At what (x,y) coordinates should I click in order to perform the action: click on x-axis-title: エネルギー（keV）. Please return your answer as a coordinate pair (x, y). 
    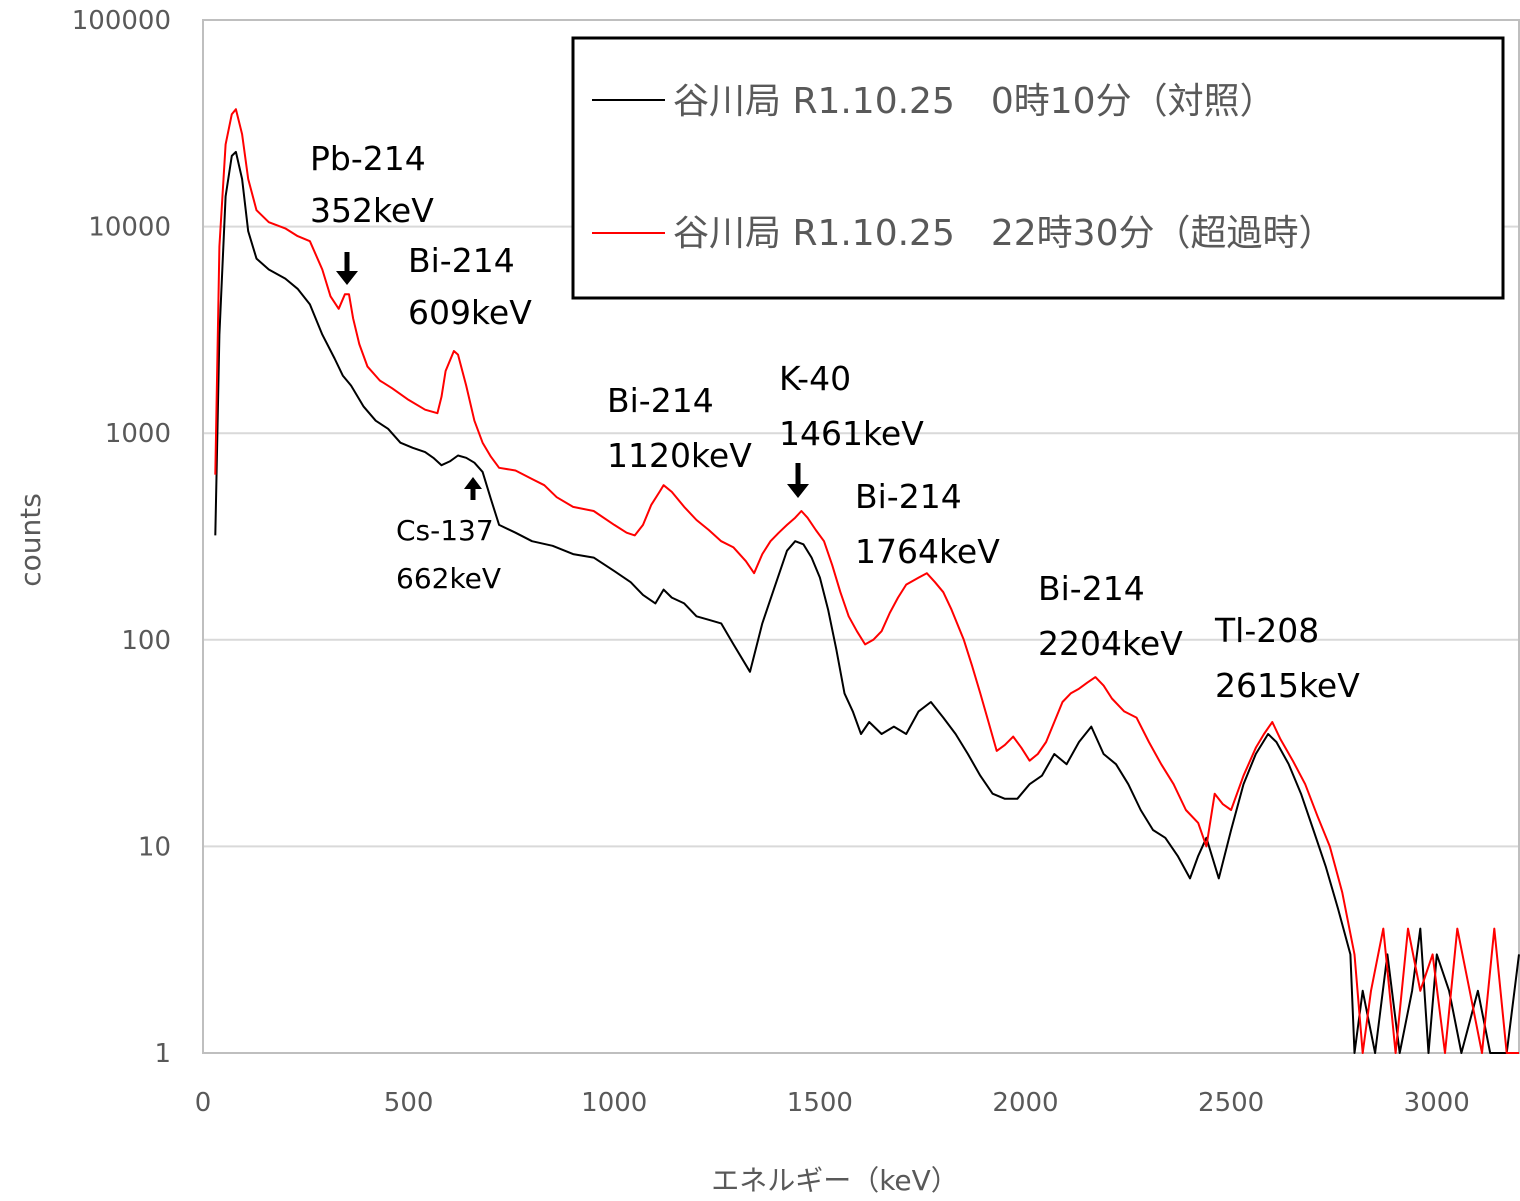
    Looking at the image, I should click on (835, 1180).